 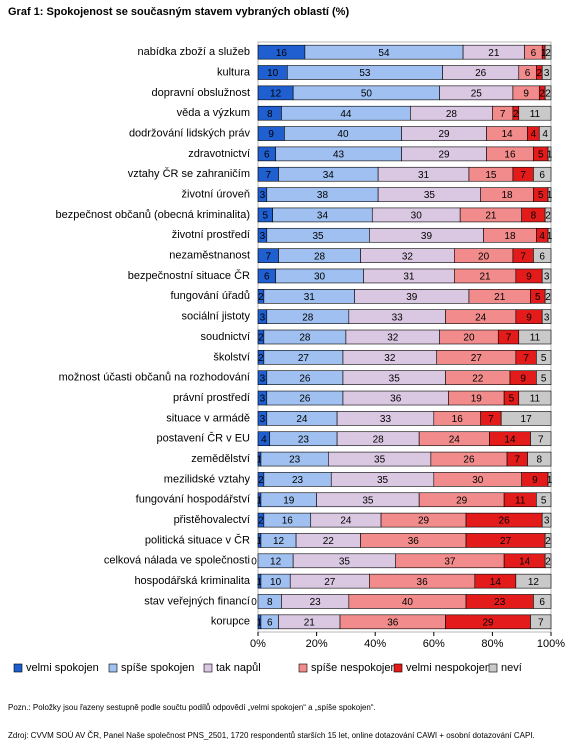 What do you see at coordinates (189, 173) in the screenshot?
I see `y-tick-label: vztahy ČR se zahraničím` at bounding box center [189, 173].